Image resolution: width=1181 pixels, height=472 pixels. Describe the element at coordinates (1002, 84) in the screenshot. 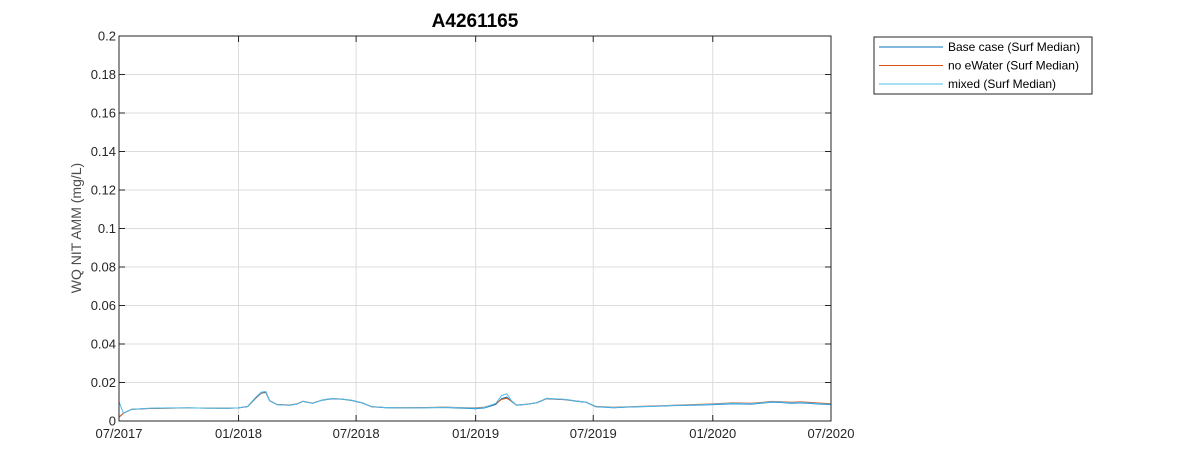

I see `legend-label-3: mixed (Surf Median)` at that location.